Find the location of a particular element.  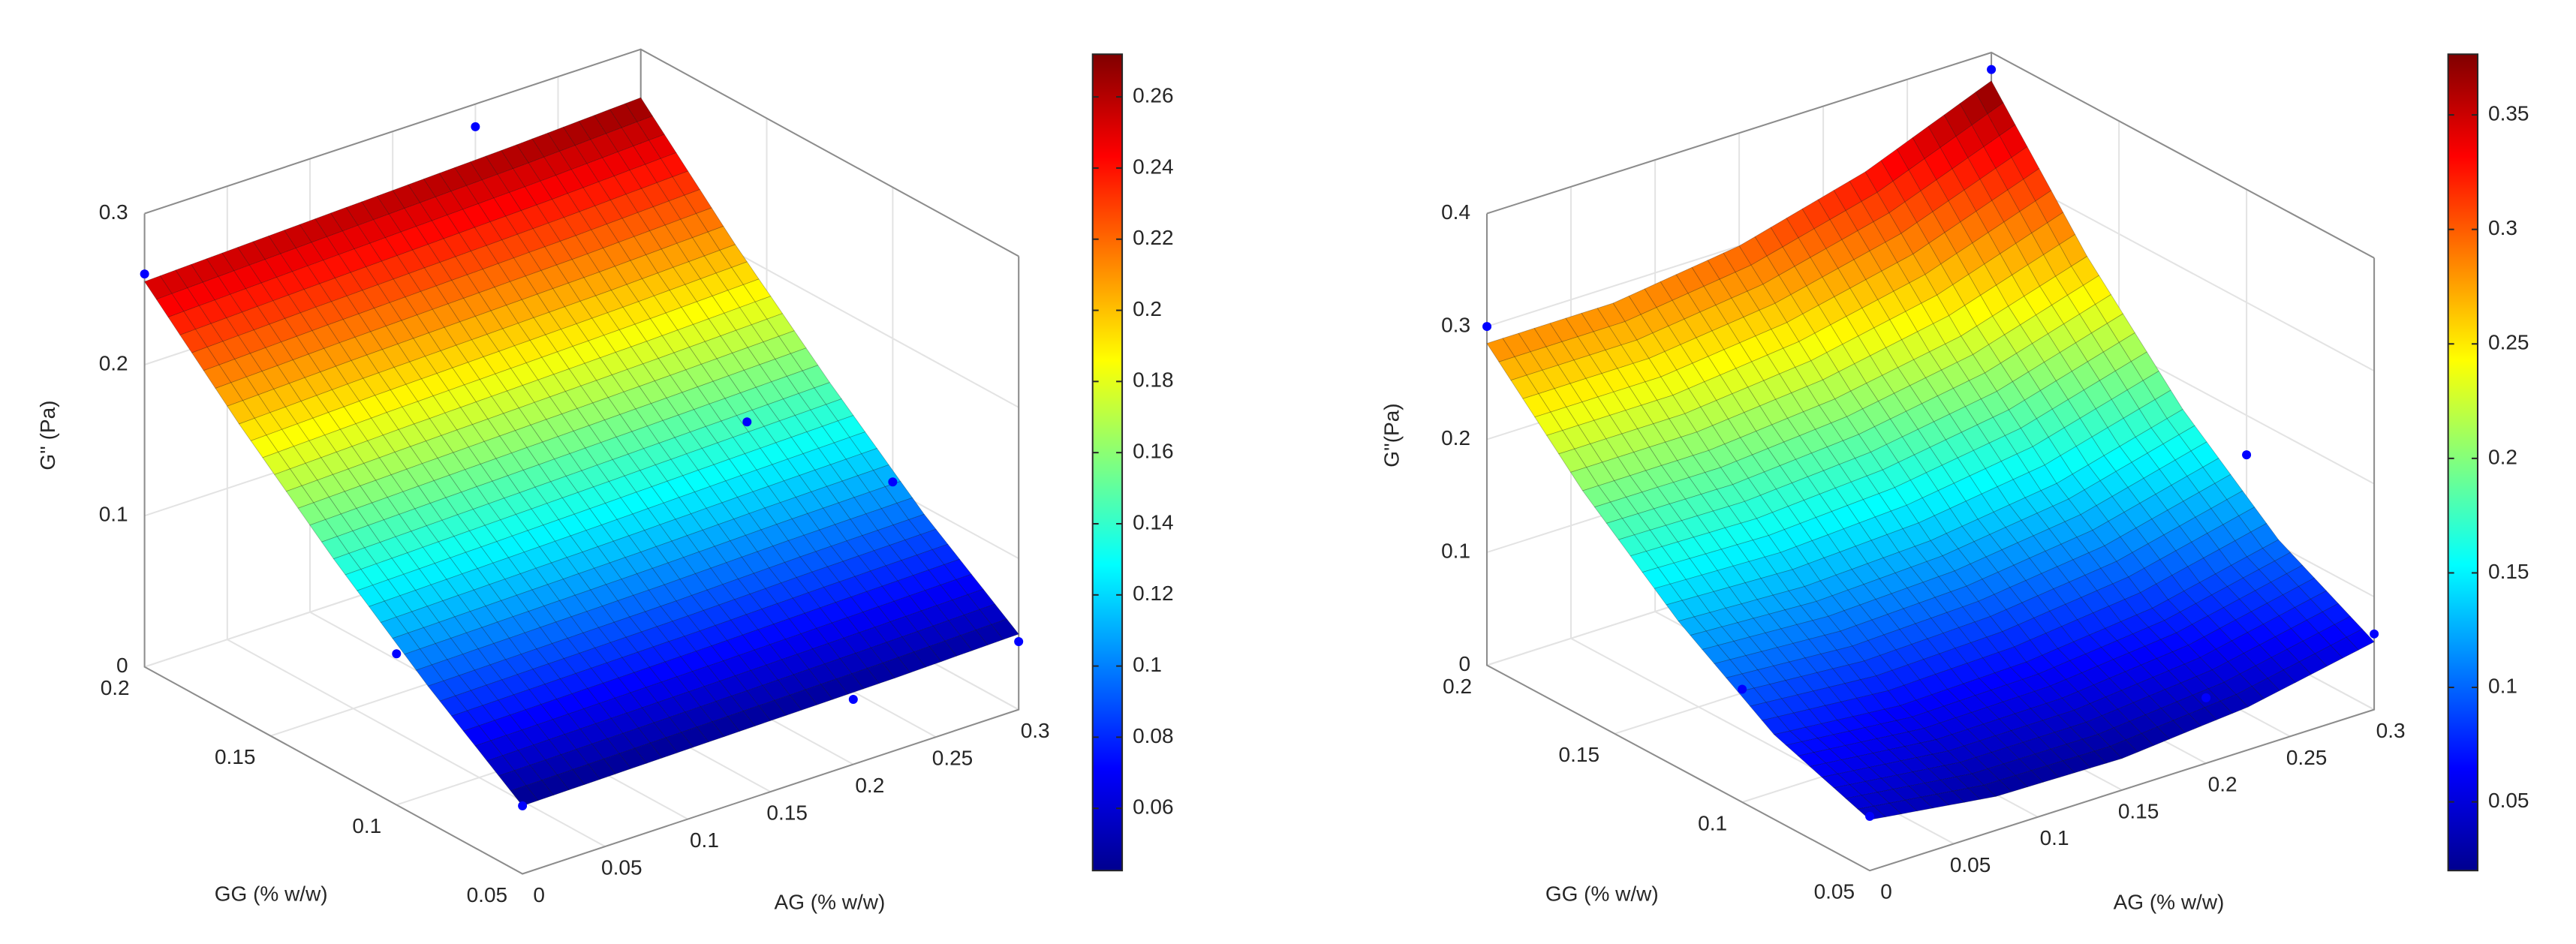

z-axis-label: G'' (Pa) is located at coordinates (47, 435).